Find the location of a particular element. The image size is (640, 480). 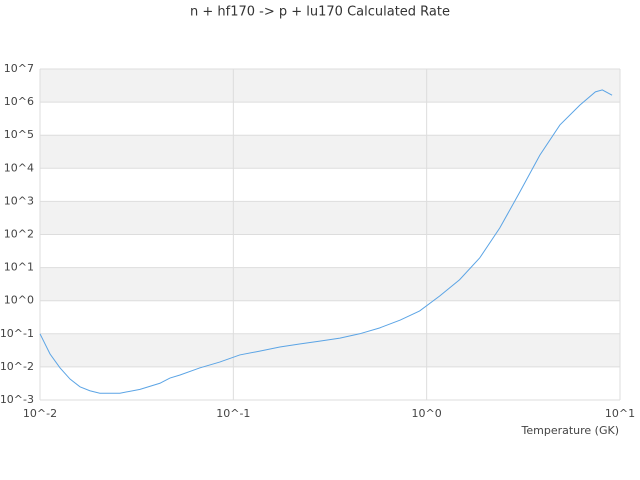

chart-title: n + hf170 -> p + lu170 Calculated Rate is located at coordinates (320, 12).